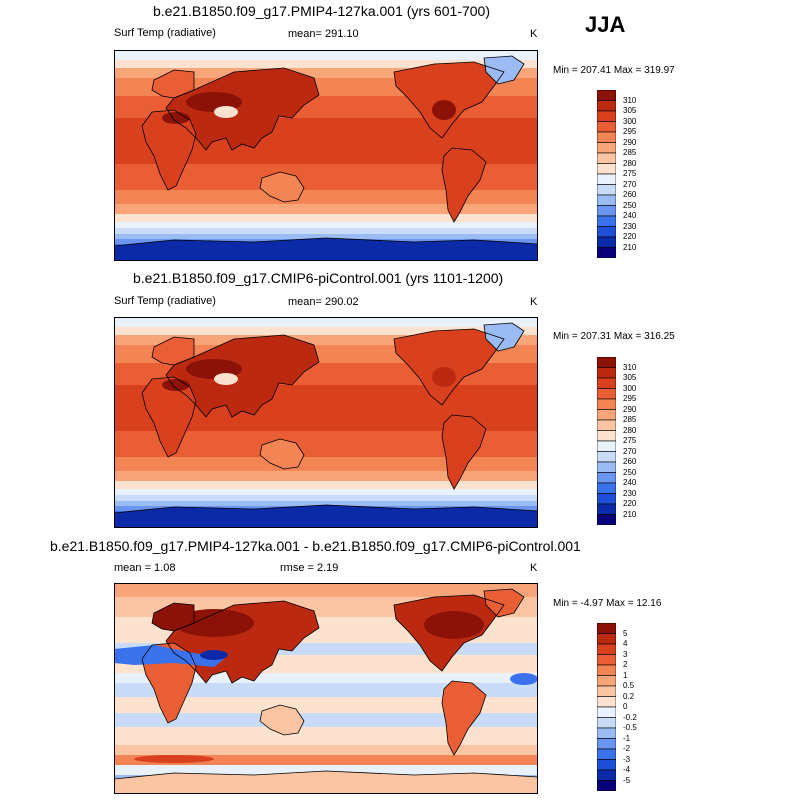 This screenshot has width=800, height=800. Describe the element at coordinates (630, 173) in the screenshot. I see `colorbar-tick-label: 275` at that location.